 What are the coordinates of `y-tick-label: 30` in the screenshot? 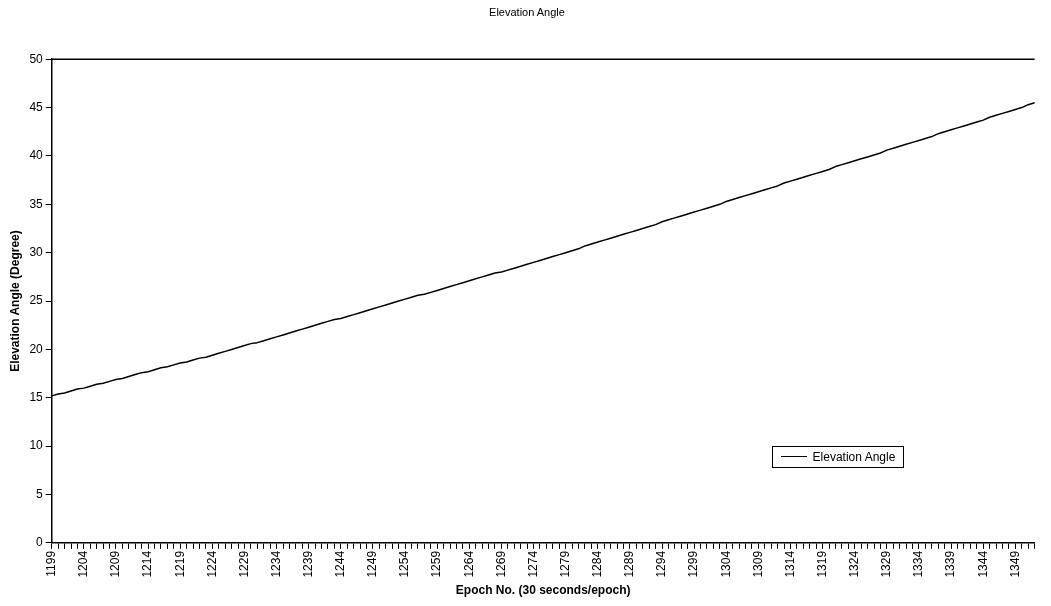 It's located at (36, 251).